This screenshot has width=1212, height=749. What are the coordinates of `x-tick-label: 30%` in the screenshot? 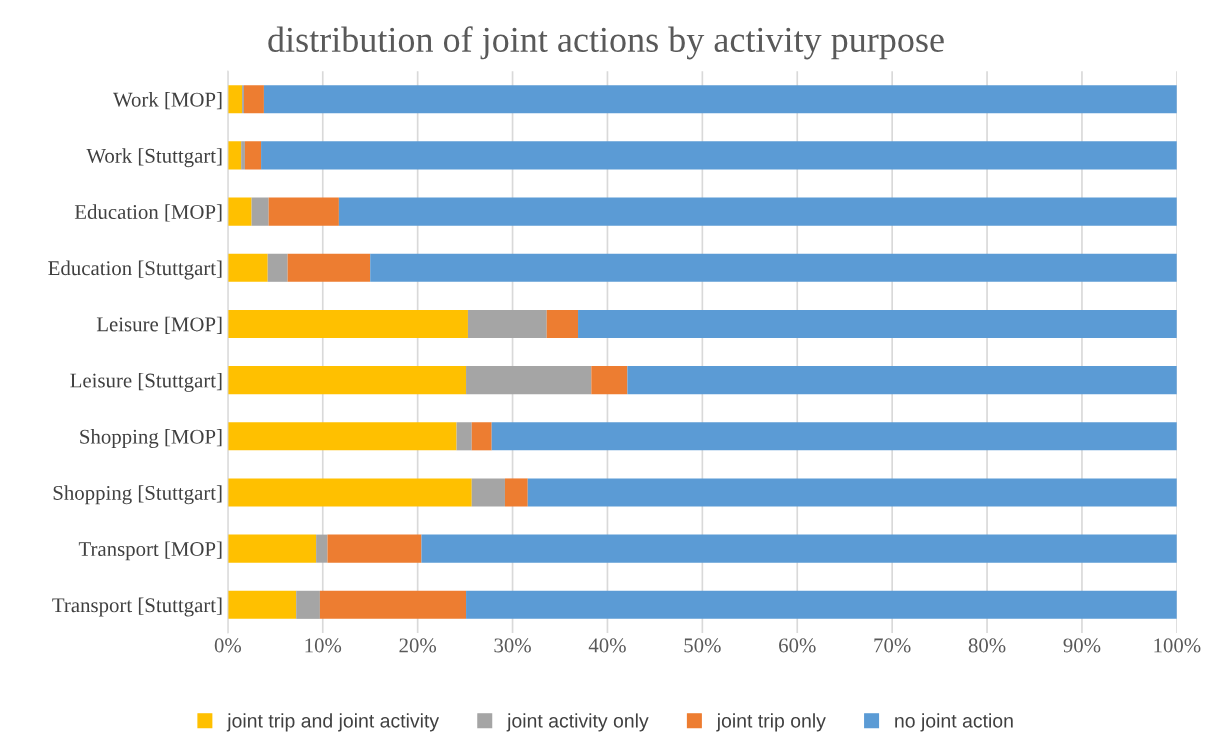 It's located at (512, 645).